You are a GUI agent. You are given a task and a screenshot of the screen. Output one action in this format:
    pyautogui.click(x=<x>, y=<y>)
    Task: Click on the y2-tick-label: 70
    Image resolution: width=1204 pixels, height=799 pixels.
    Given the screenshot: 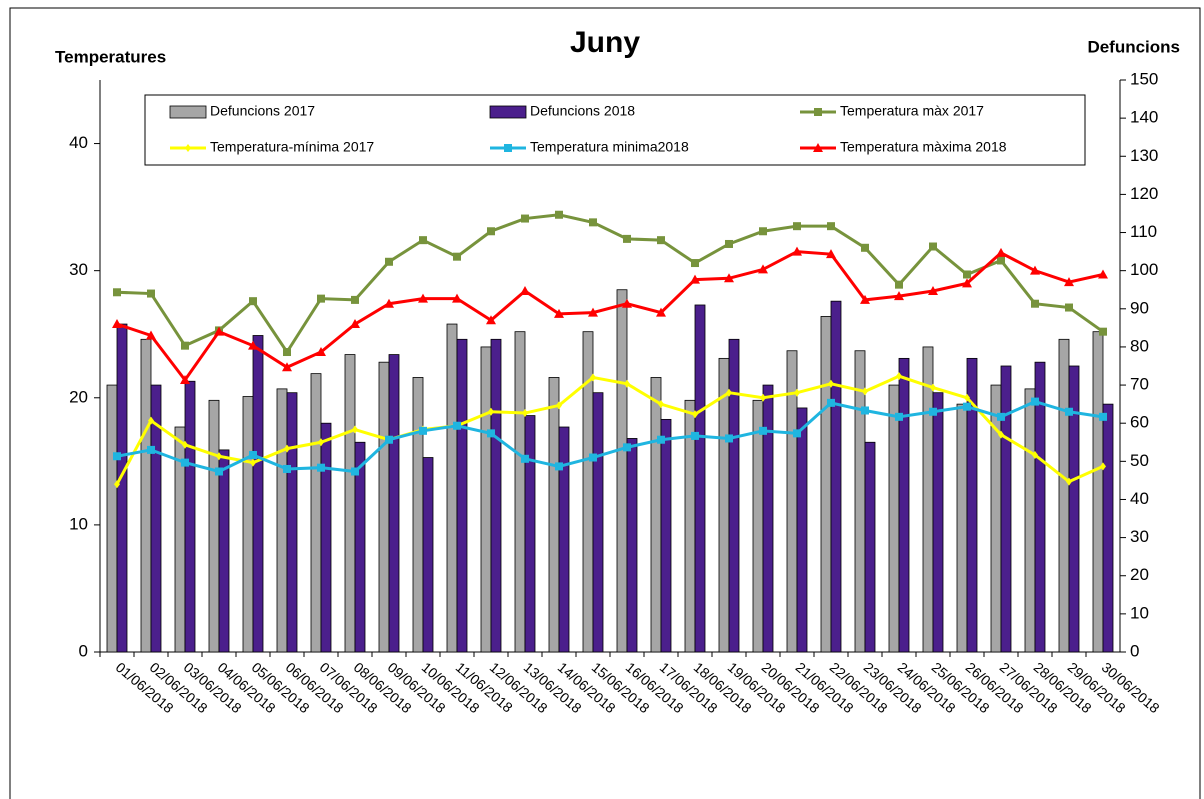 What is the action you would take?
    pyautogui.click(x=1139, y=384)
    